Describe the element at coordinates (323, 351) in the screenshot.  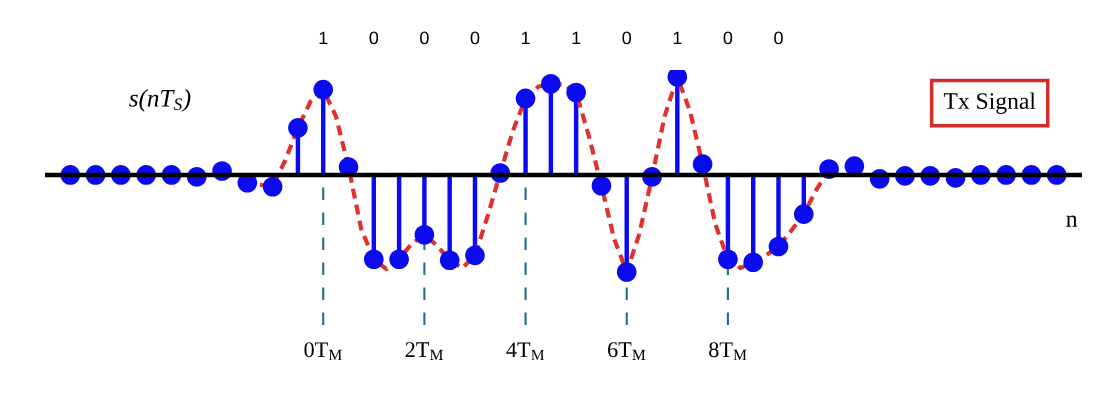
I see `x-tick-label: 0T$_{M}$` at that location.